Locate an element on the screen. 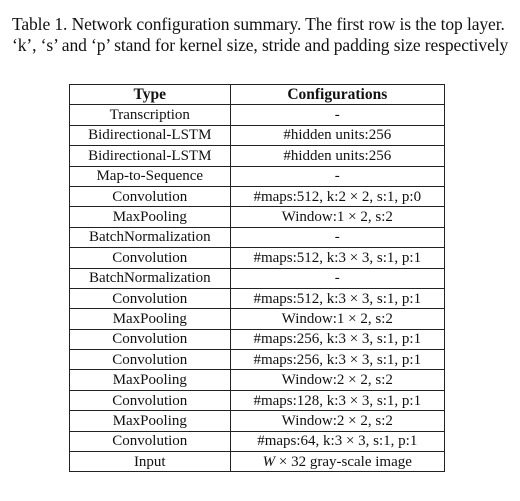  table-row: Transcription - is located at coordinates (257, 115).